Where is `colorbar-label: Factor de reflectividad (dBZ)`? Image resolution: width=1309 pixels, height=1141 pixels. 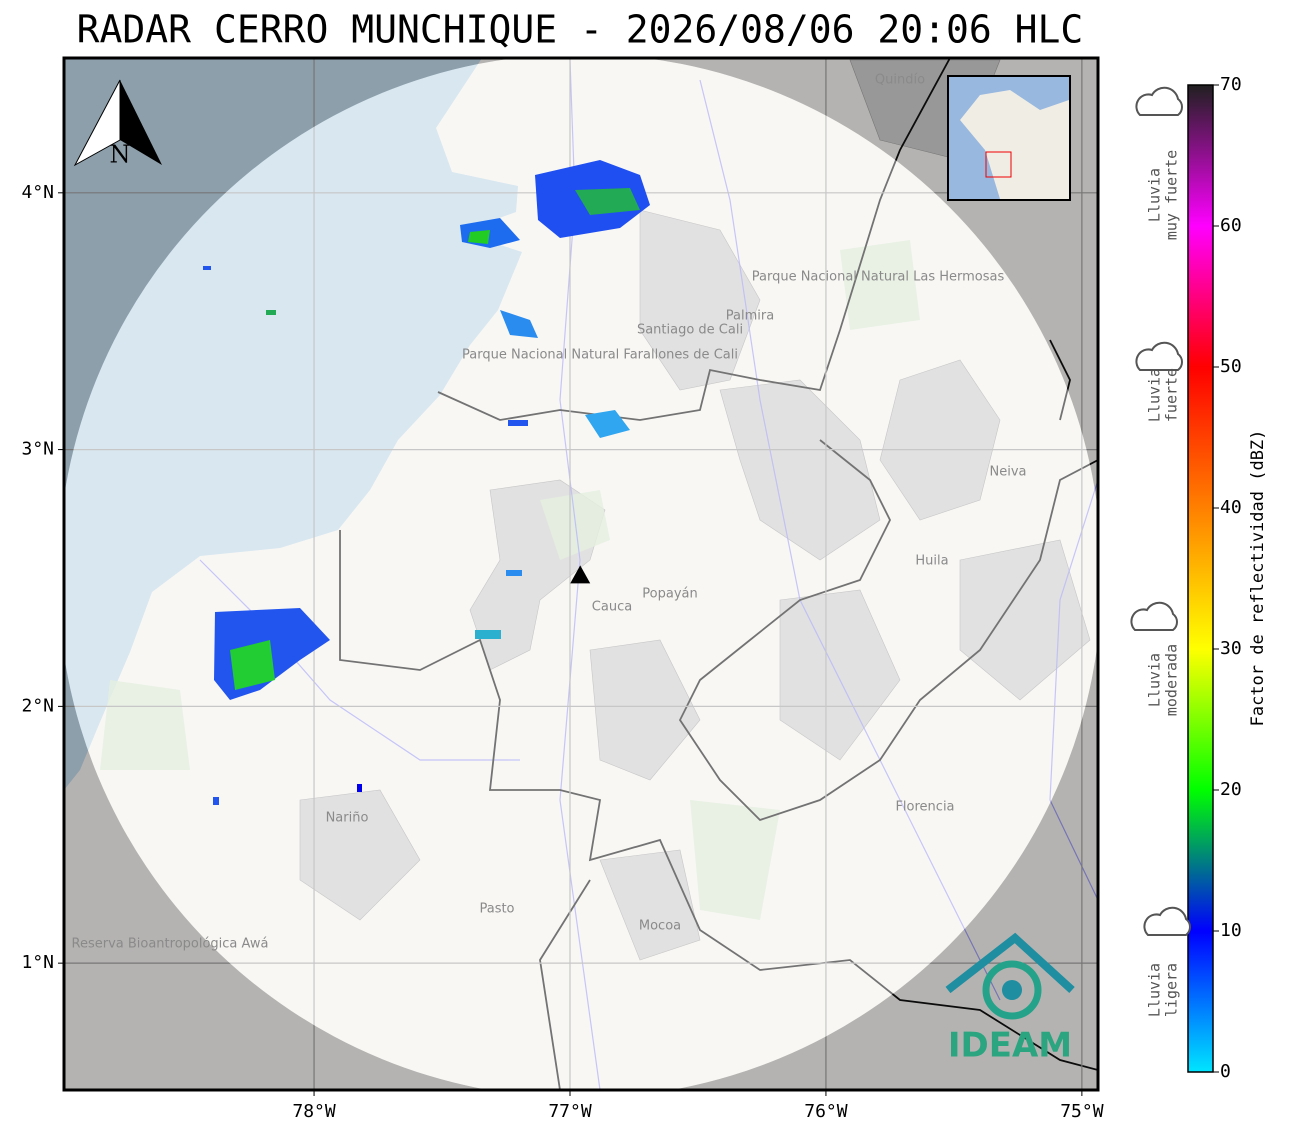
colorbar-label: Factor de reflectividad (dBZ) is located at coordinates (1258, 578).